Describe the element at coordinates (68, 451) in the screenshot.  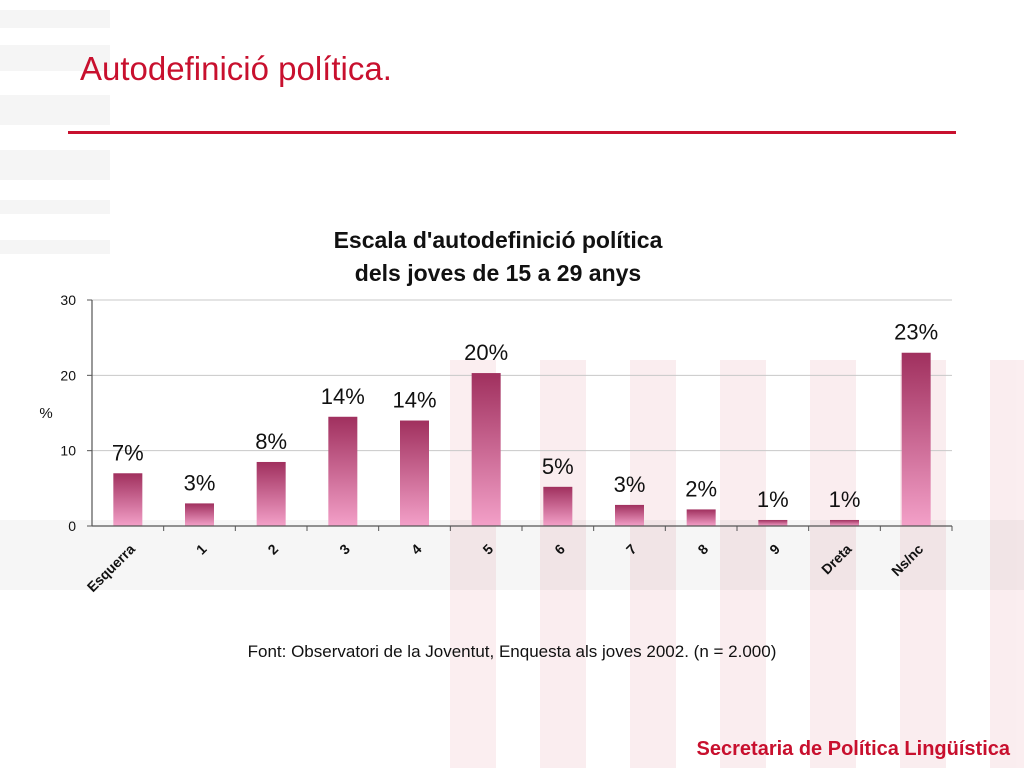
I see `y-tick-label: 10` at that location.